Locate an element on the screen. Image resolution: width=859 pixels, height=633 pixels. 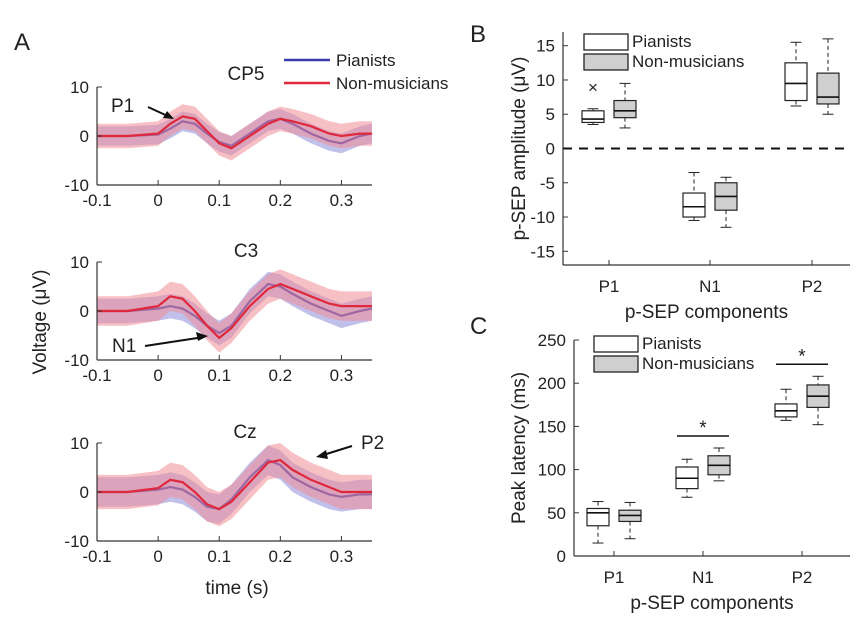
subplot-cp5: -10 0 10 -0.1 0 0.1 0.2 0.3 CP5 P1 is located at coordinates (218, 137).